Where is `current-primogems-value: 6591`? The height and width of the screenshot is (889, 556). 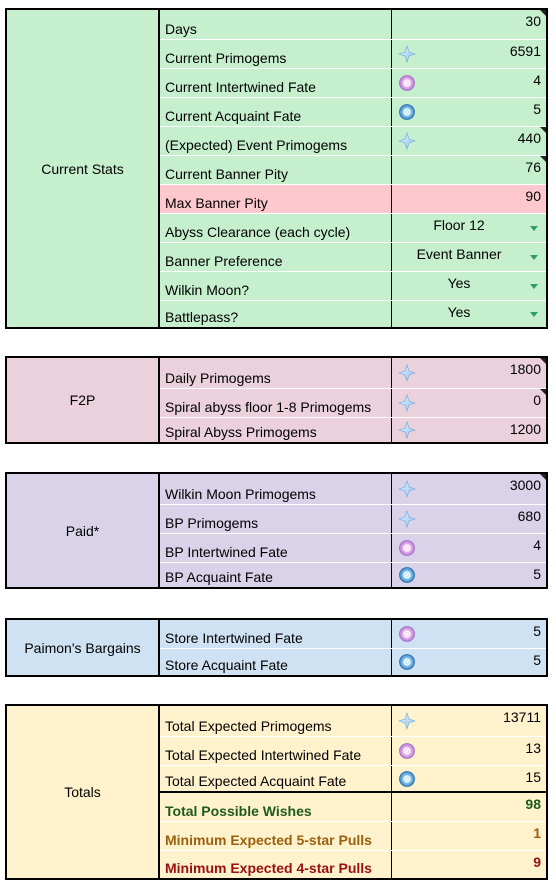
current-primogems-value: 6591 is located at coordinates (525, 51).